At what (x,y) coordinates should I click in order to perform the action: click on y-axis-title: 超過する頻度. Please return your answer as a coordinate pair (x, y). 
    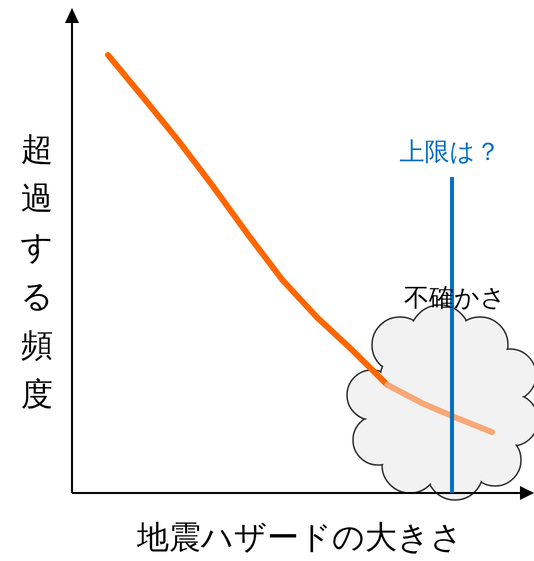
    Looking at the image, I should click on (37, 271).